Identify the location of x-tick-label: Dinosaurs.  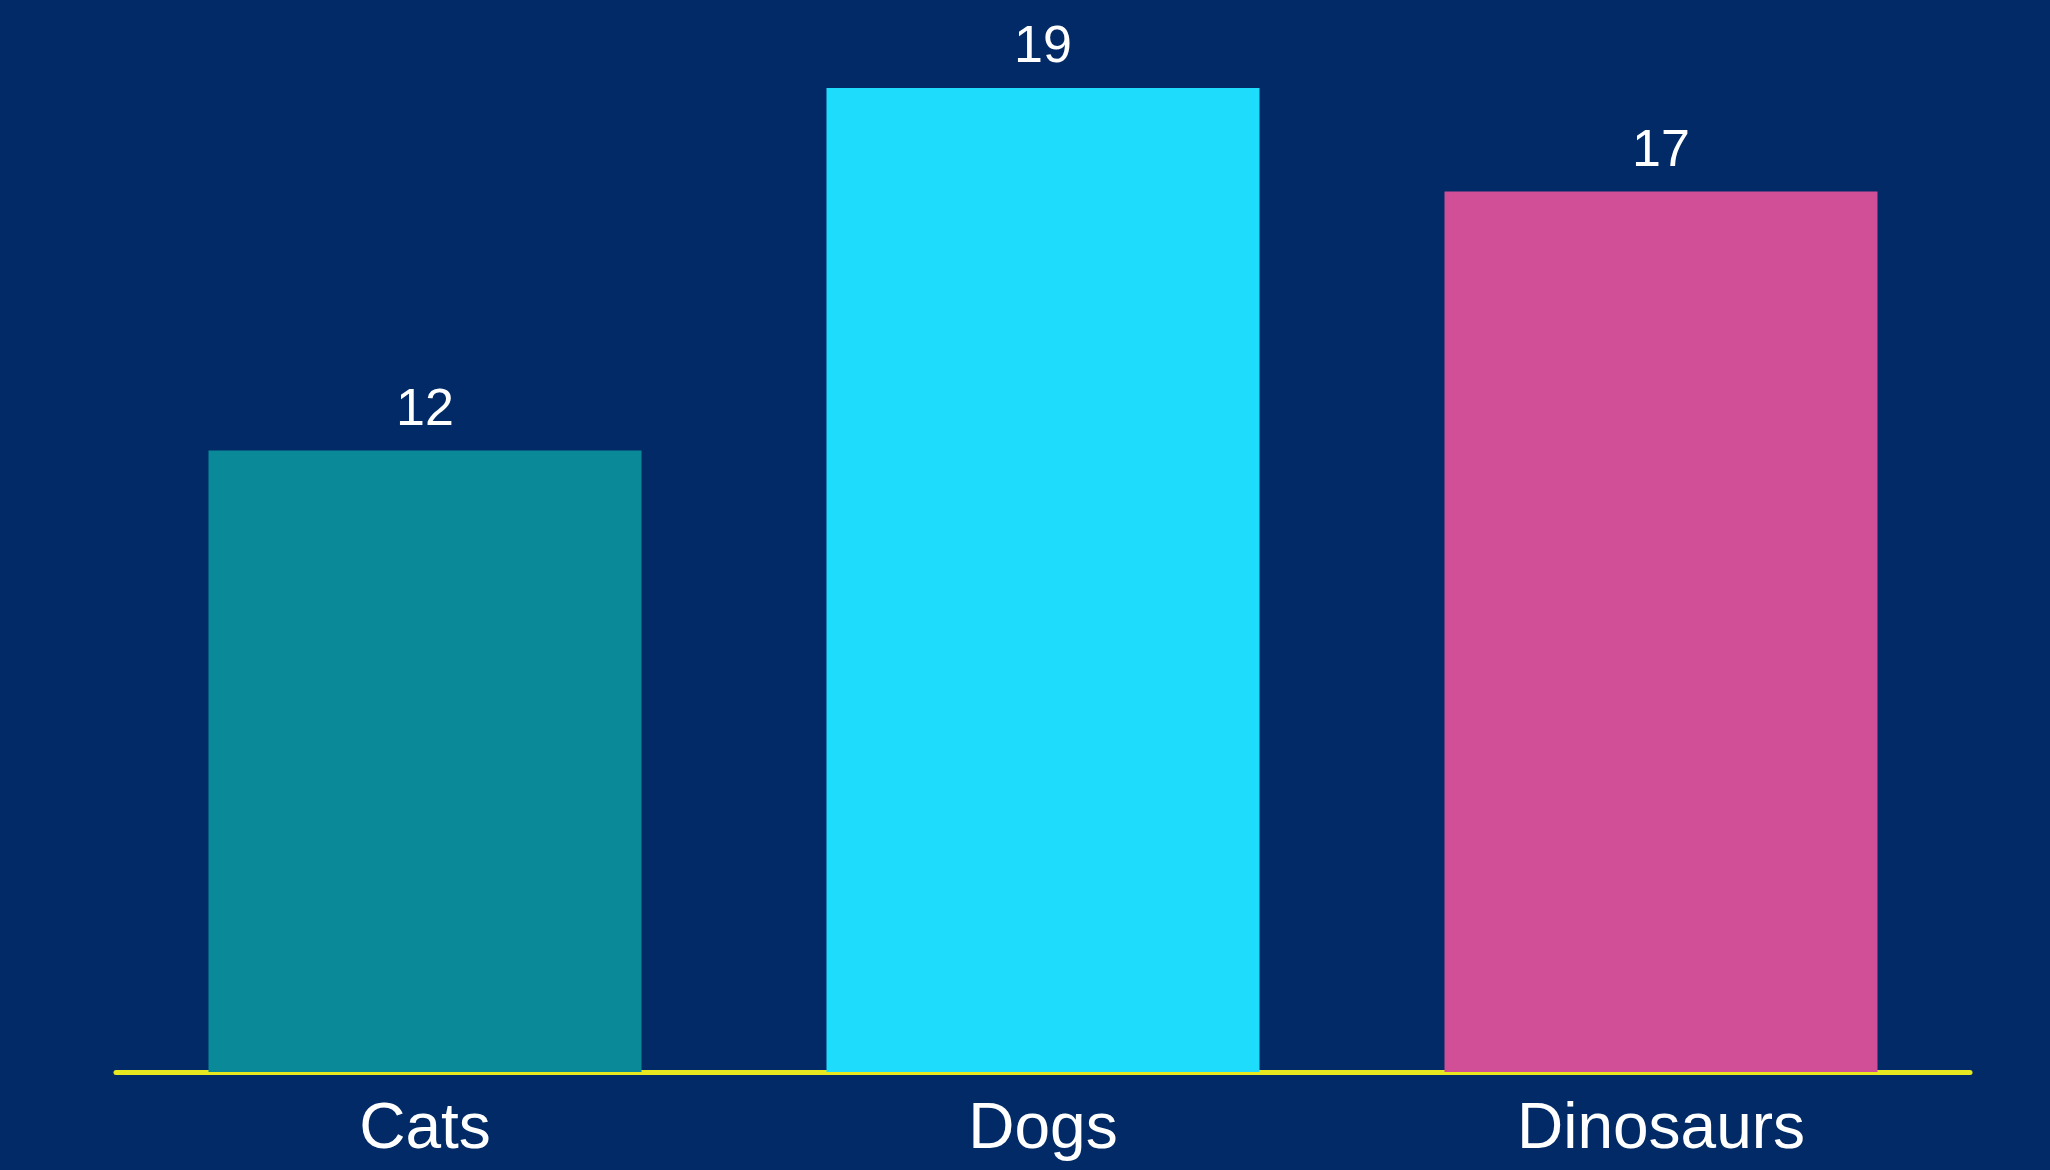
(1661, 1126).